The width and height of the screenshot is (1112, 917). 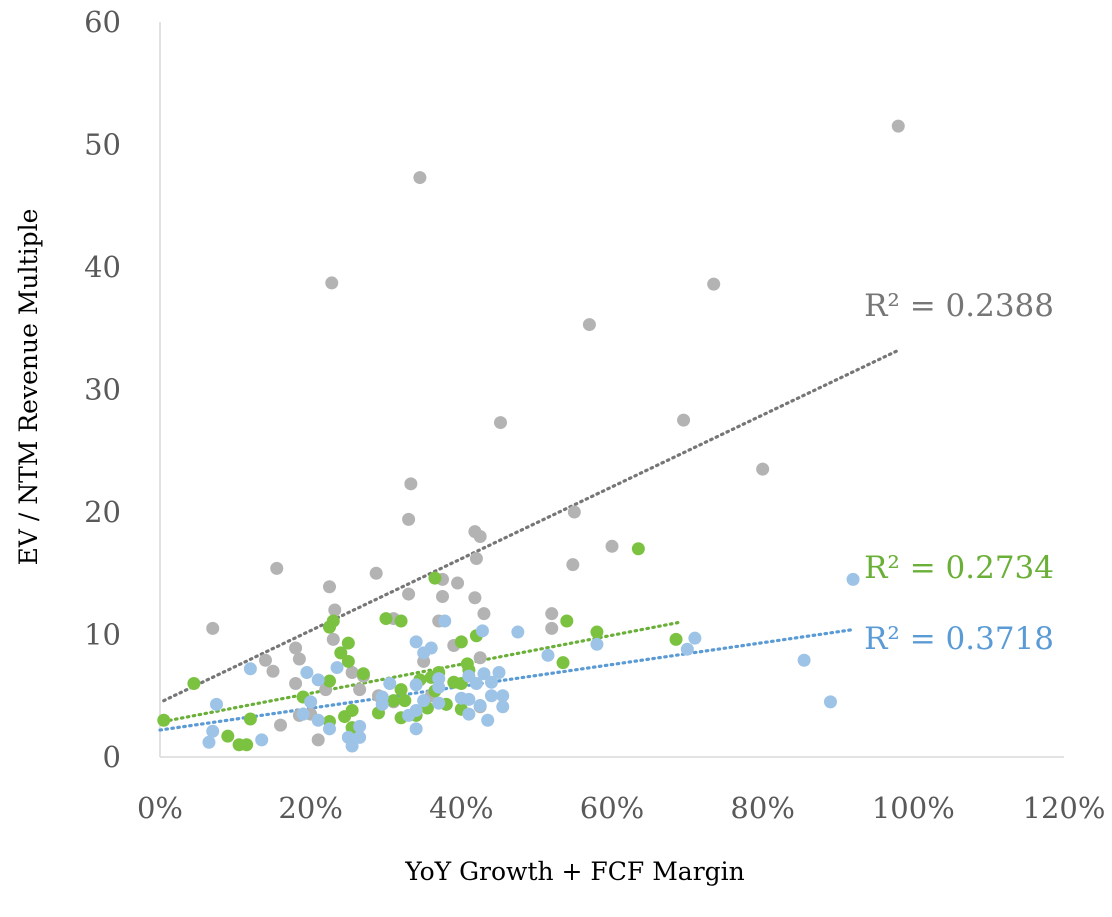 I want to click on x-tick-label: 120%, so click(x=1064, y=808).